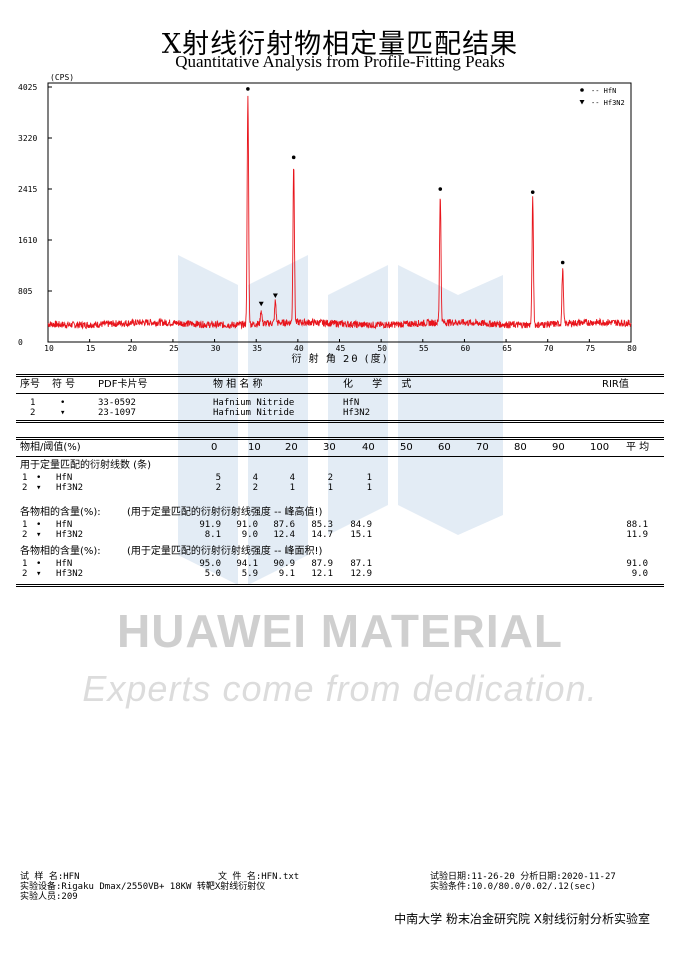 This screenshot has width=680, height=971. Describe the element at coordinates (381, 384) in the screenshot. I see `col-header-formula: 化 学 式` at that location.